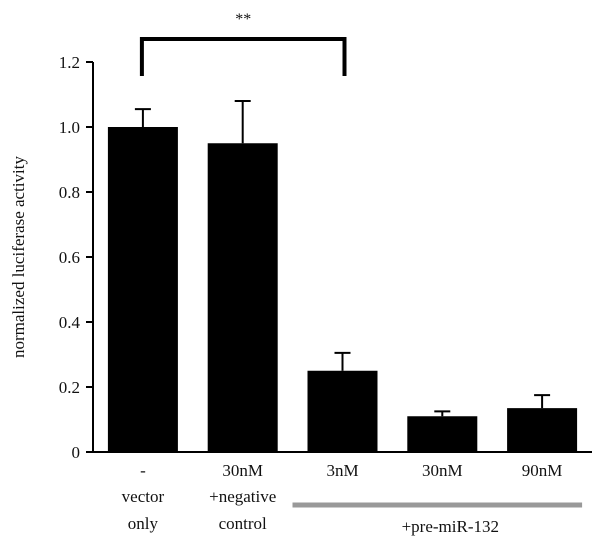  I want to click on significance-annotation: **, so click(243, 43).